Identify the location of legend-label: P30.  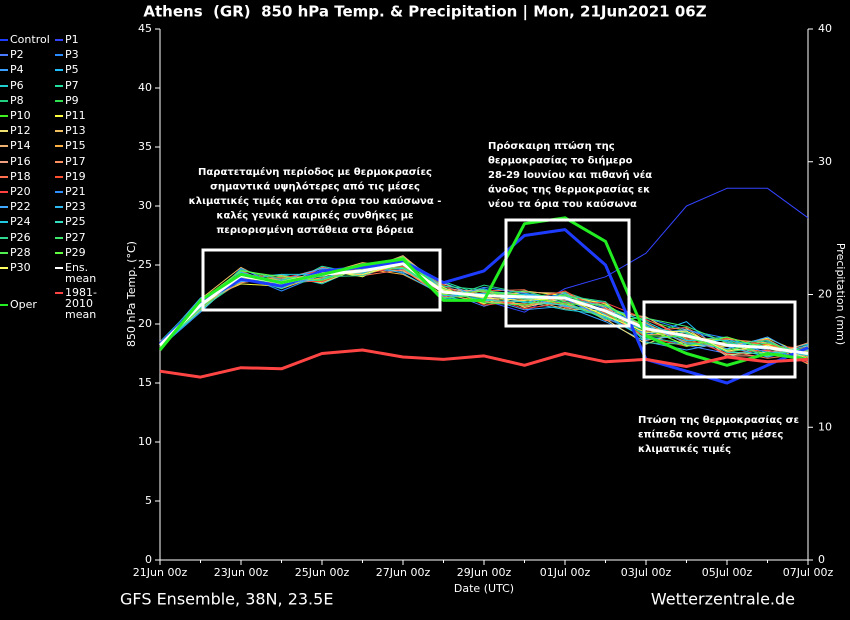
(20, 267).